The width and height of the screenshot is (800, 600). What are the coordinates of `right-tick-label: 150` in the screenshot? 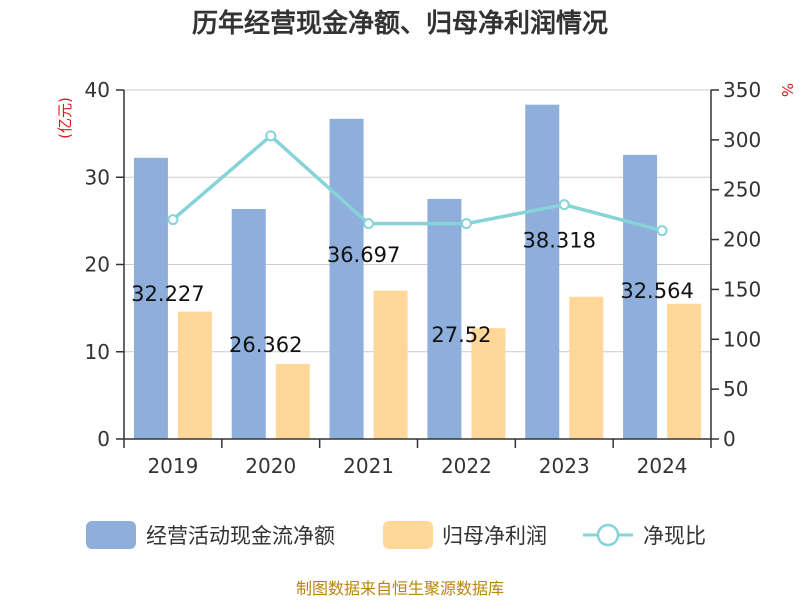 It's located at (742, 289).